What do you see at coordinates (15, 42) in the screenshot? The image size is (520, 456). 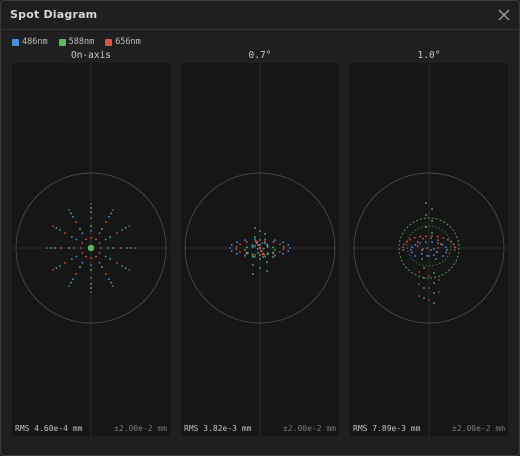 I see `legend-swatch` at bounding box center [15, 42].